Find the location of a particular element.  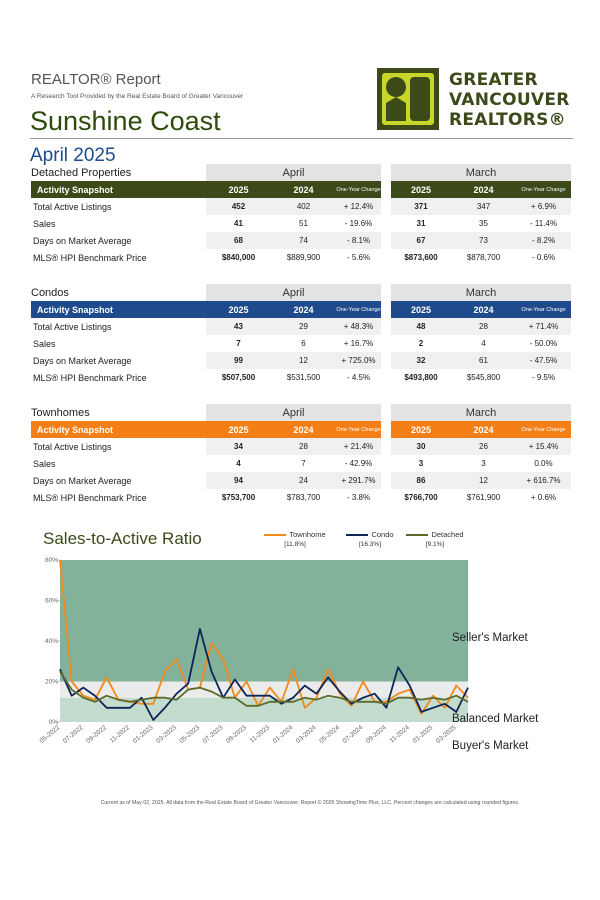

condo-series-line is located at coordinates (264, 674).